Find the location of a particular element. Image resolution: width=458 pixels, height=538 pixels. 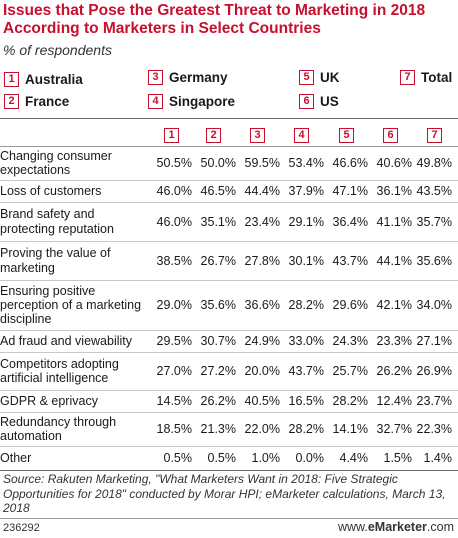

table-cell: 42.1% is located at coordinates (394, 305).